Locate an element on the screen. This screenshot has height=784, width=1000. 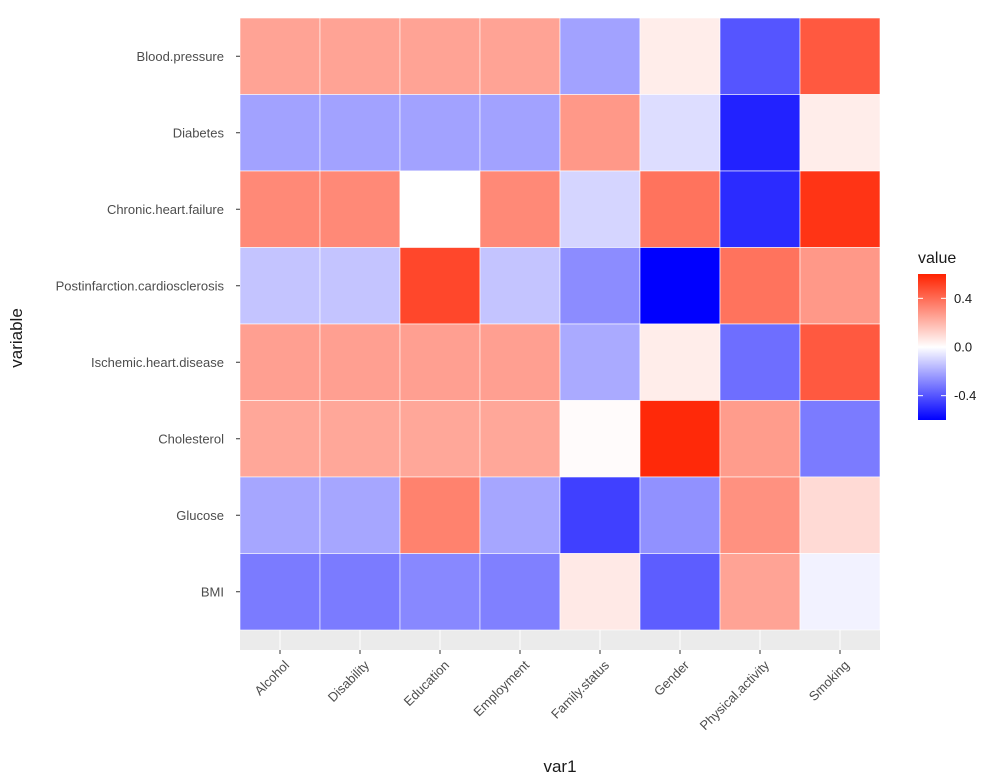
heatmap-cell-Cholesterol-Gender is located at coordinates (680, 439).